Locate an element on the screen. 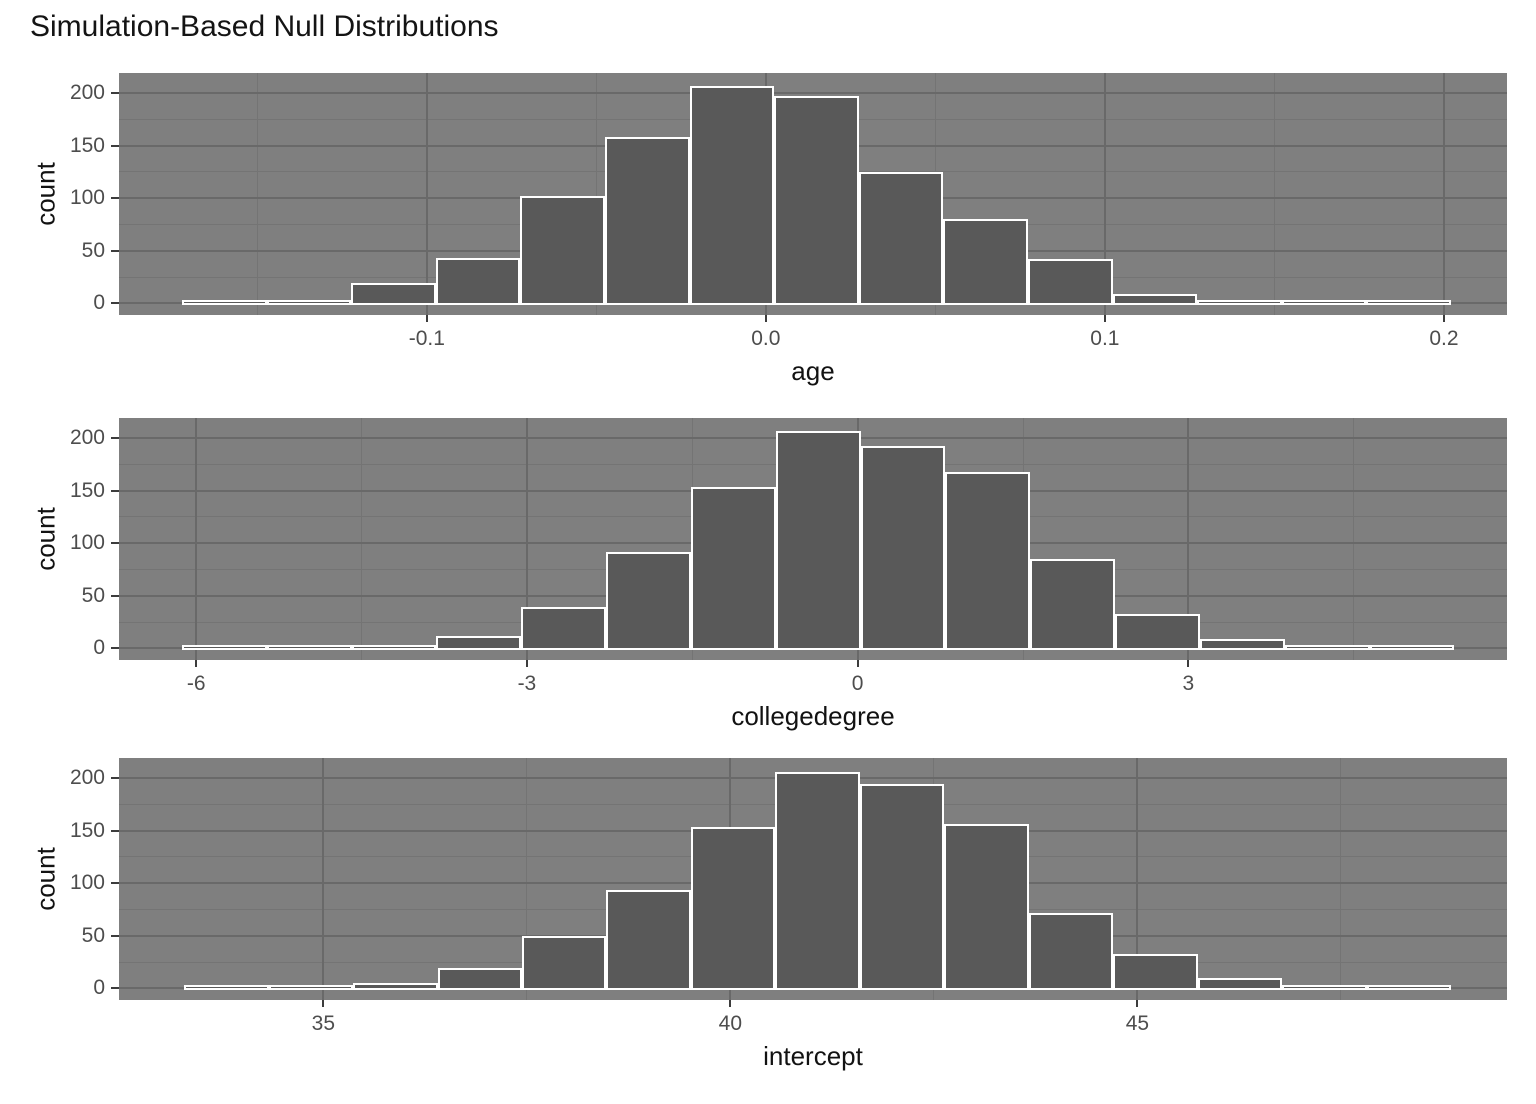 This screenshot has height=1104, width=1536. x-axis-title-collegedegree: collegedegree is located at coordinates (813, 716).